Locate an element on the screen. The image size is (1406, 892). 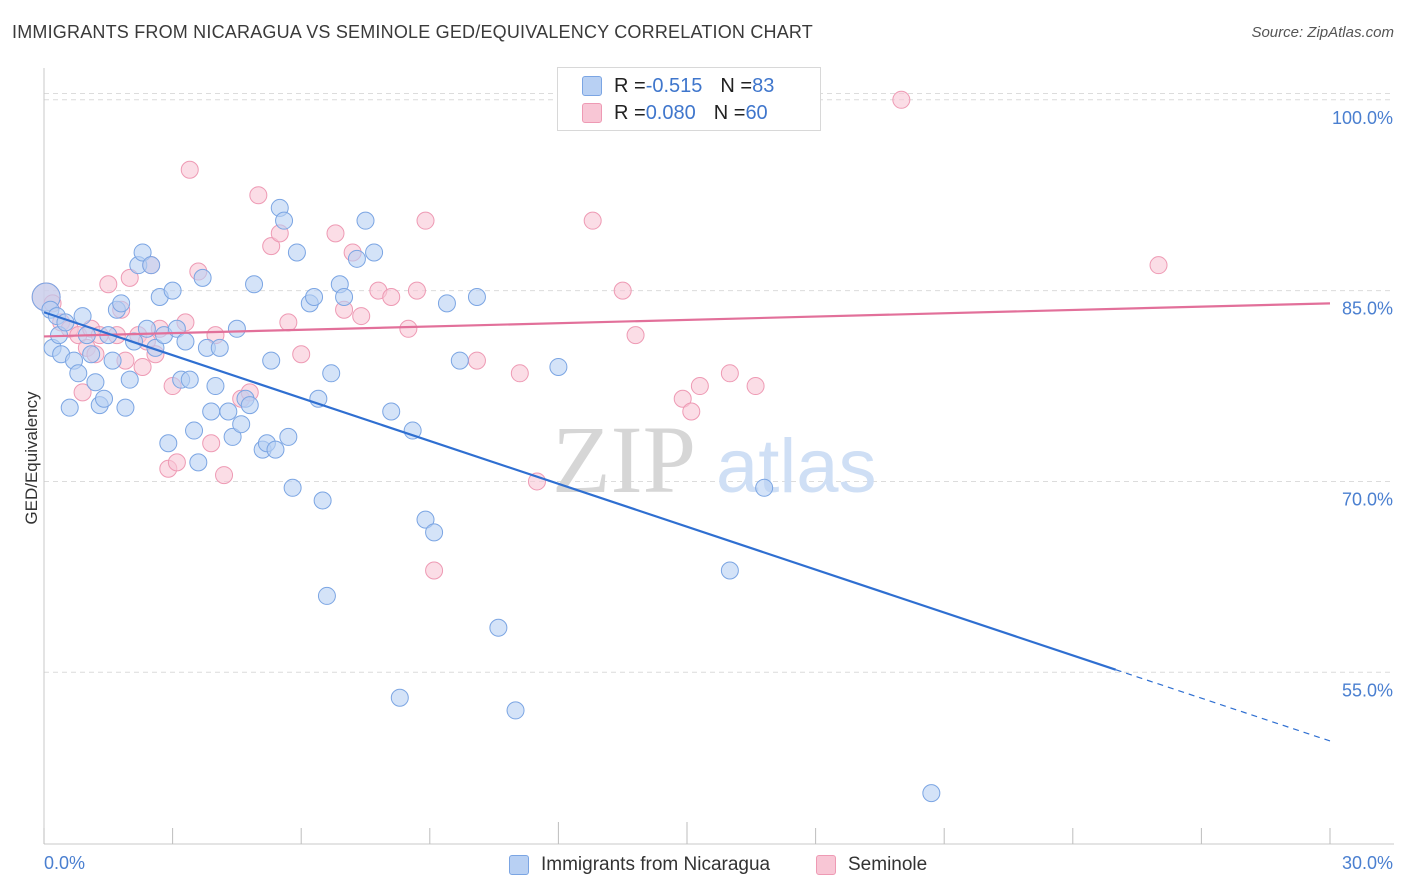
seminole-trend-line is located at coordinates (687, 320).